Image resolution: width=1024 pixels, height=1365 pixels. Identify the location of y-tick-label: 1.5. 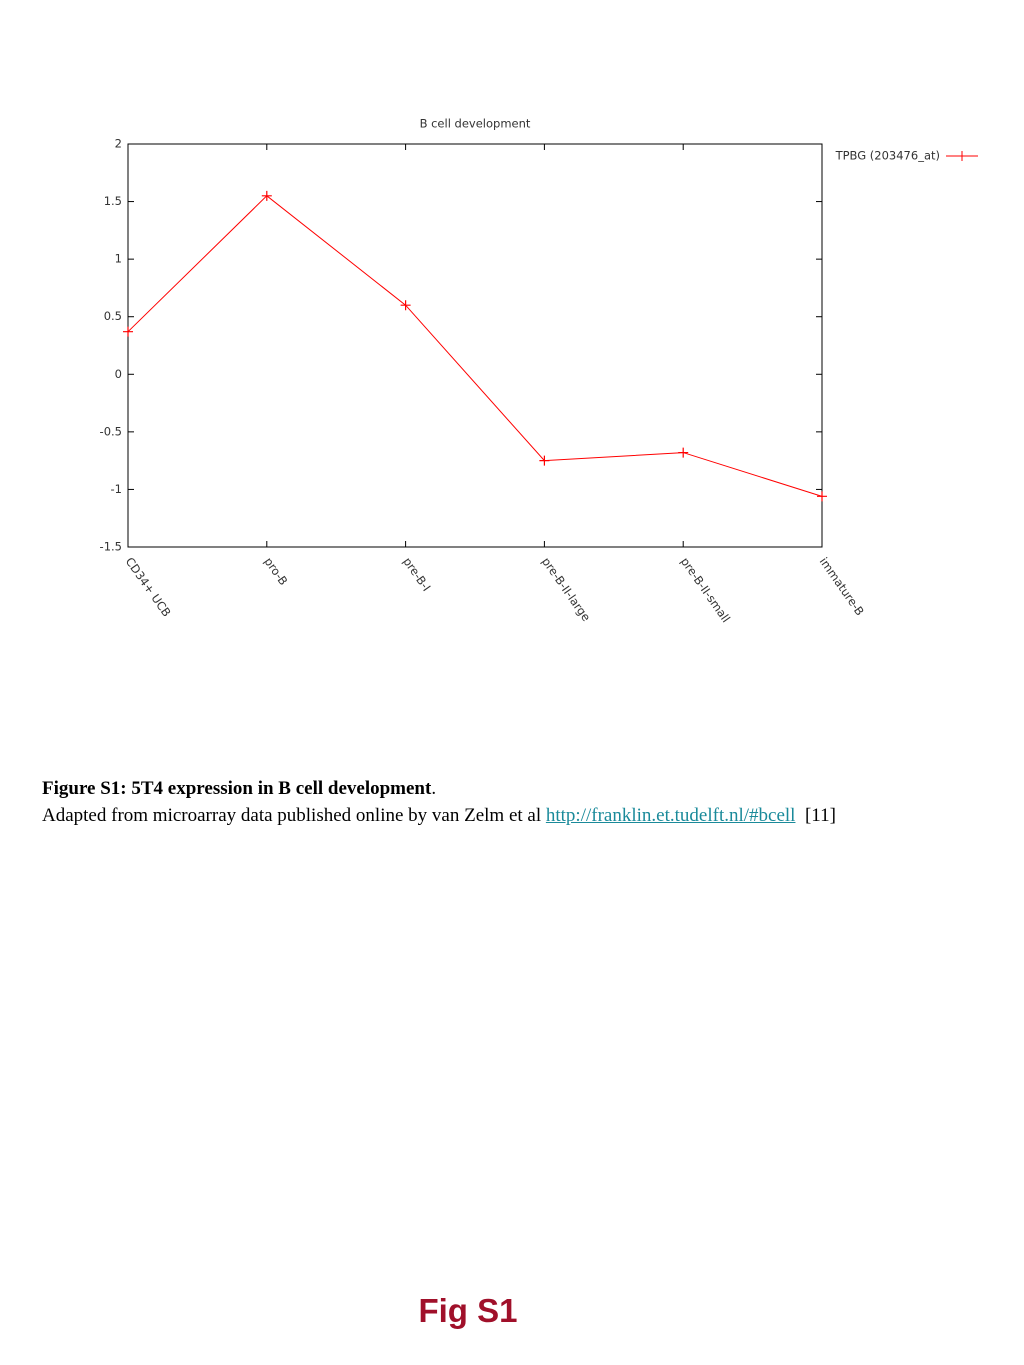
(113, 201).